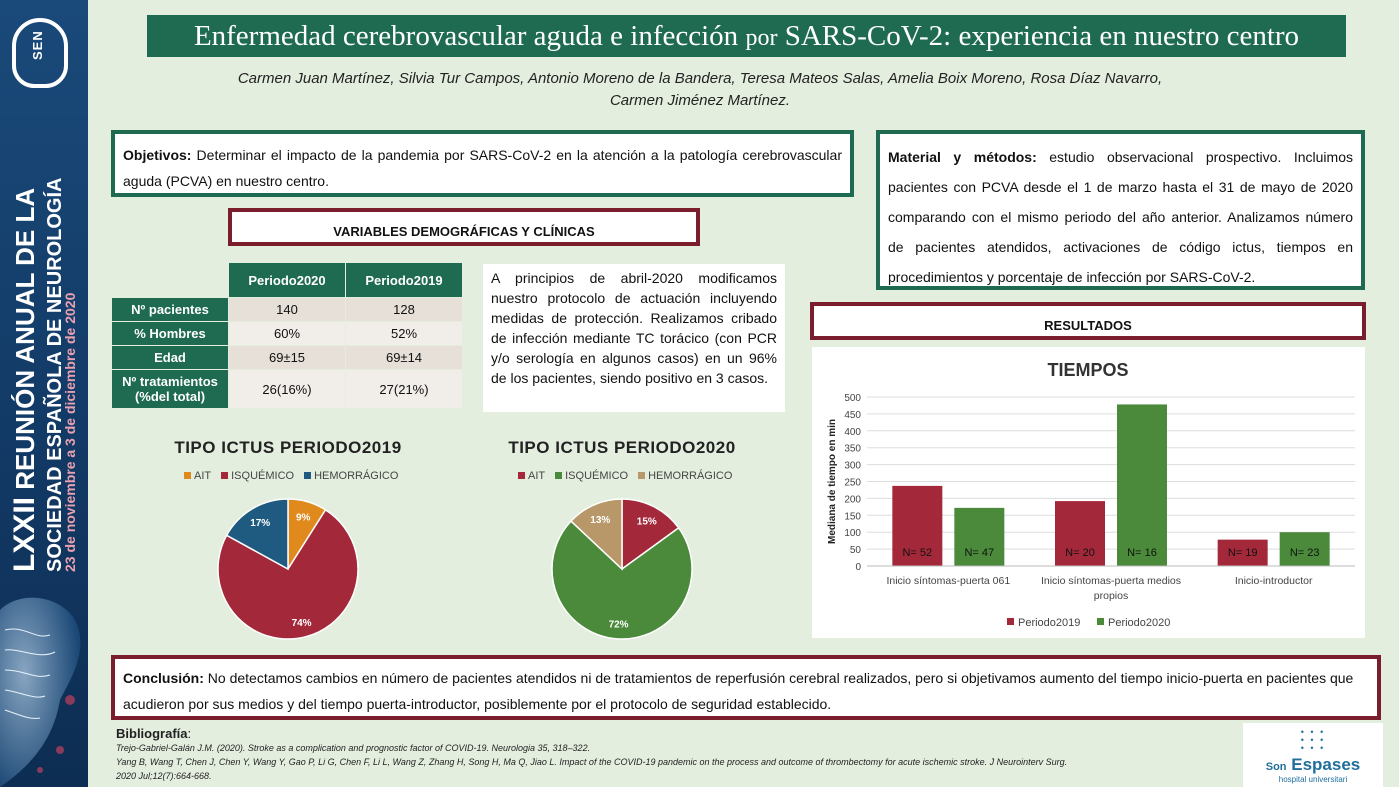 This screenshot has width=1399, height=787. I want to click on y-tick-label: 350, so click(852, 449).